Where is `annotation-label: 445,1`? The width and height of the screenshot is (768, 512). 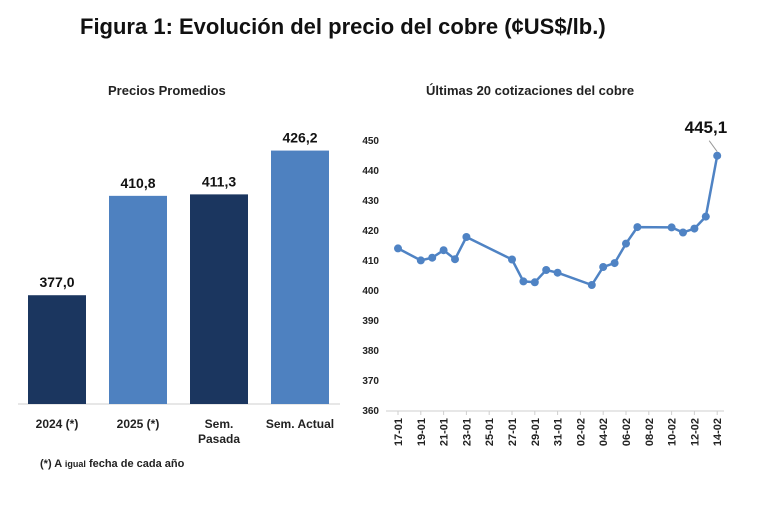 annotation-label: 445,1 is located at coordinates (706, 127).